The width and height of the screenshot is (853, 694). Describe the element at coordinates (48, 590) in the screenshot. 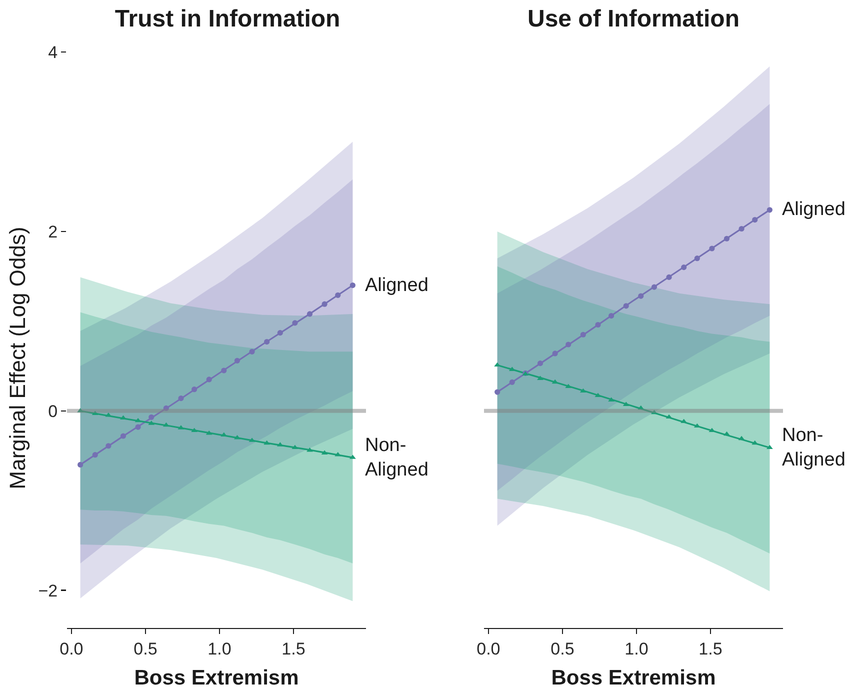

I see `y-tick-label: −2` at that location.